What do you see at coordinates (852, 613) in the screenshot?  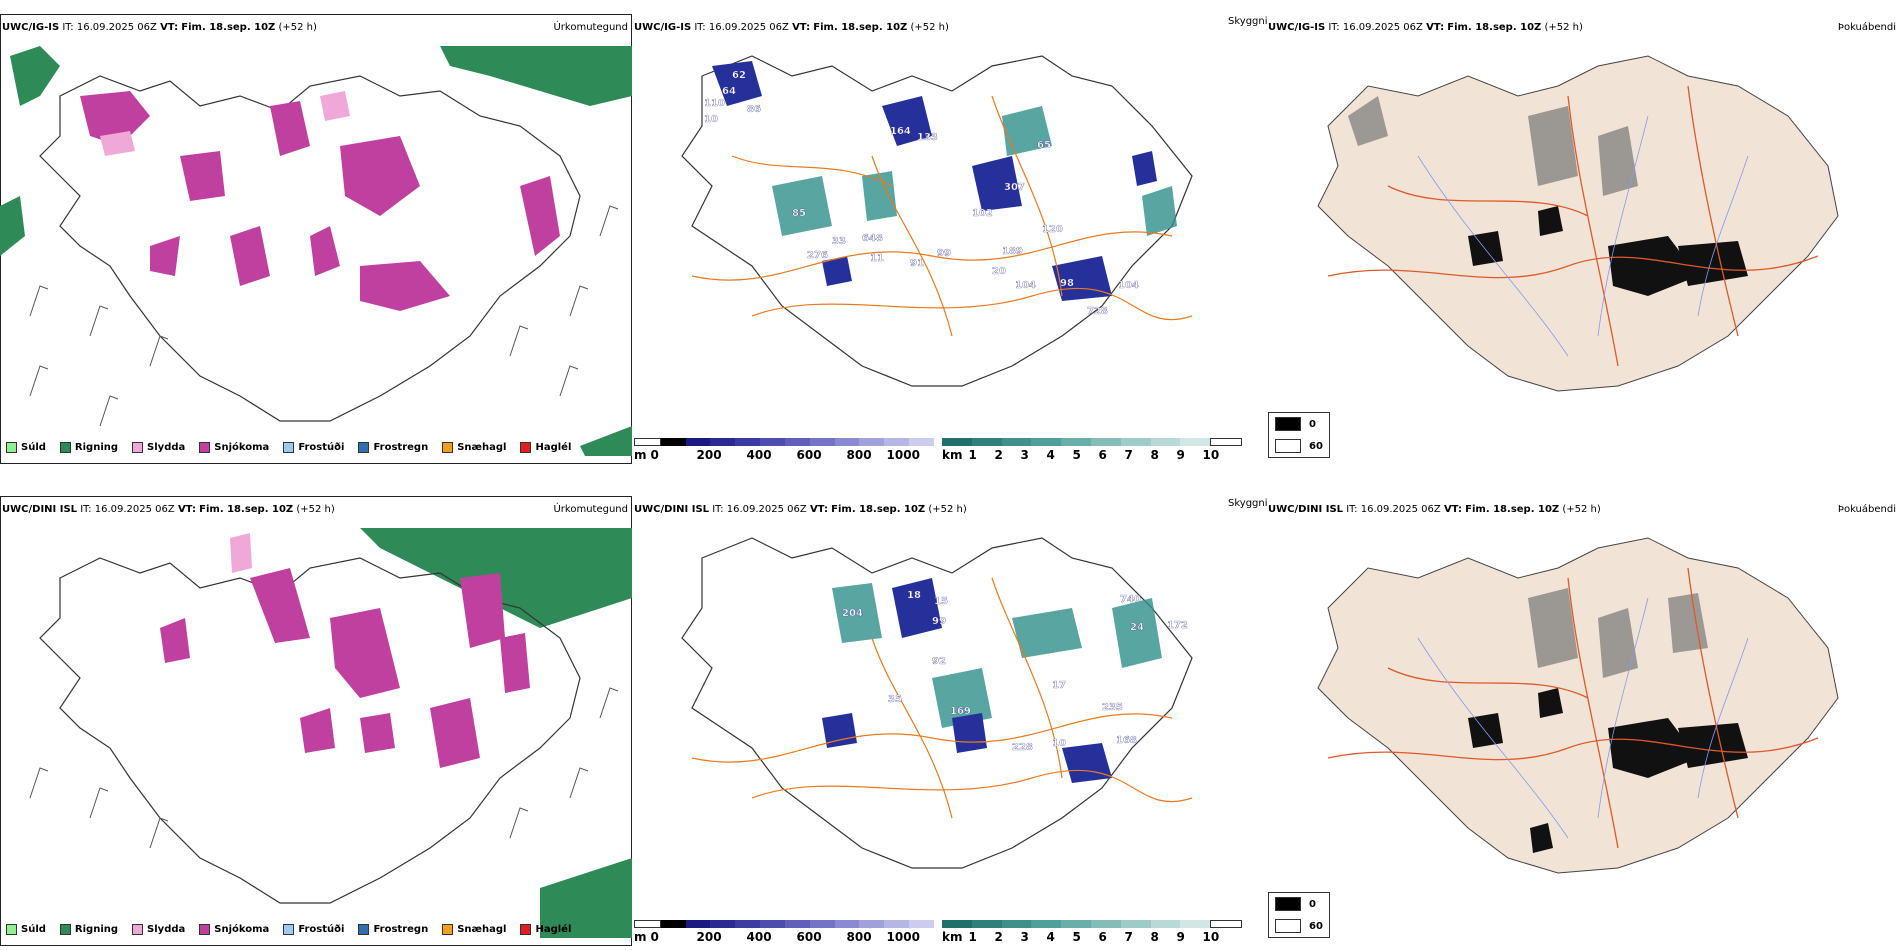 I see `visibility-value: 204` at bounding box center [852, 613].